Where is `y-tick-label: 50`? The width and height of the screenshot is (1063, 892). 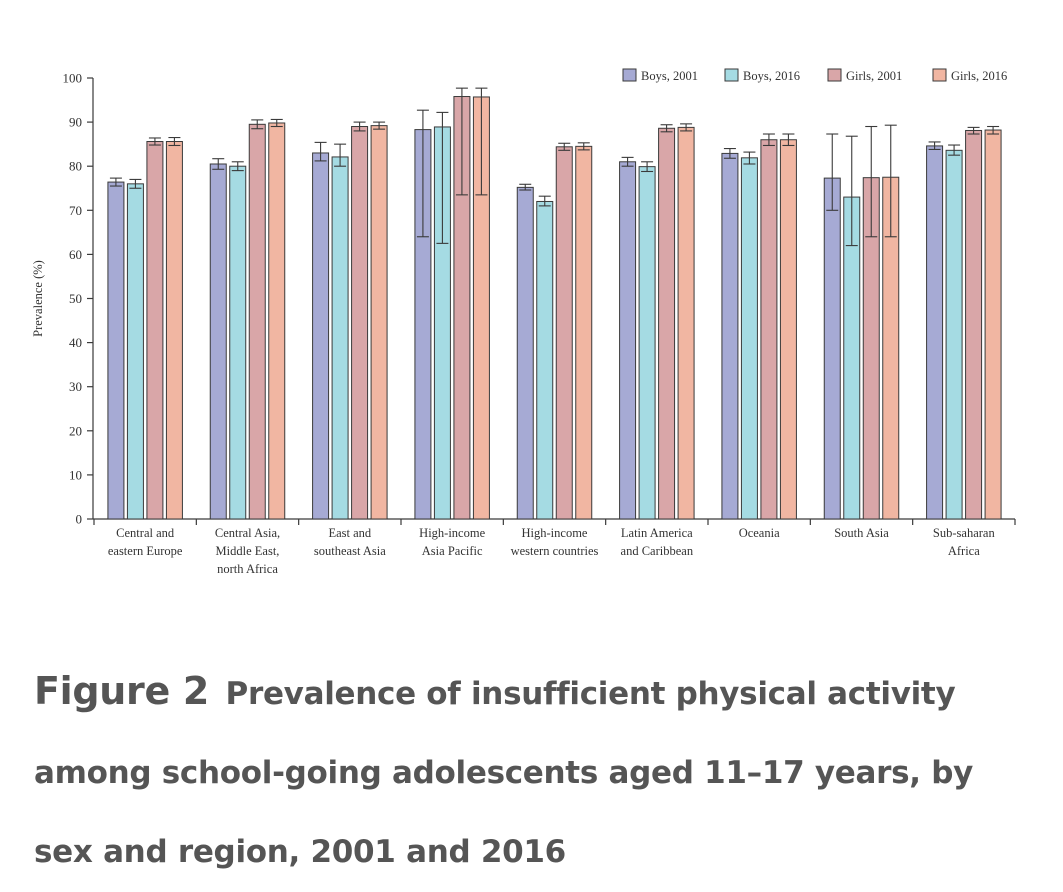
y-tick-label: 50 is located at coordinates (75, 298).